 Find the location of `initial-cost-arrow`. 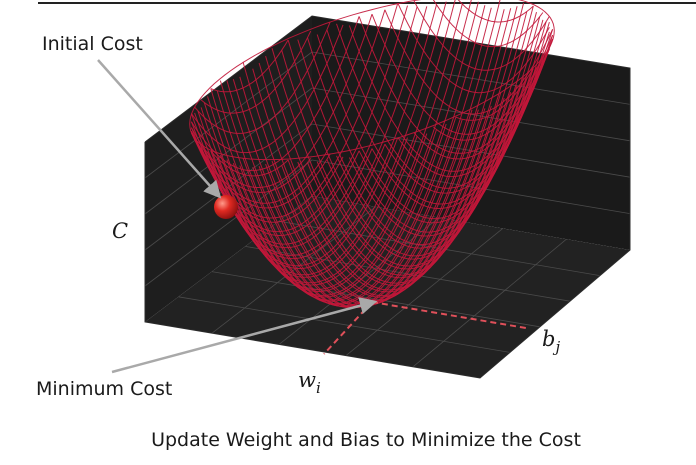

initial-cost-arrow is located at coordinates (159, 129).